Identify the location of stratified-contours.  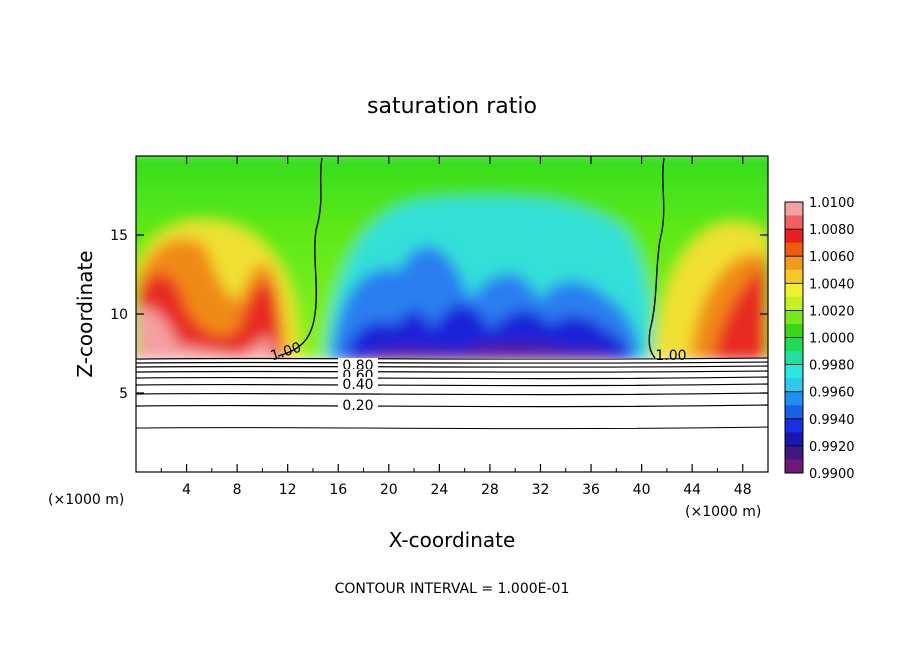
(452, 393).